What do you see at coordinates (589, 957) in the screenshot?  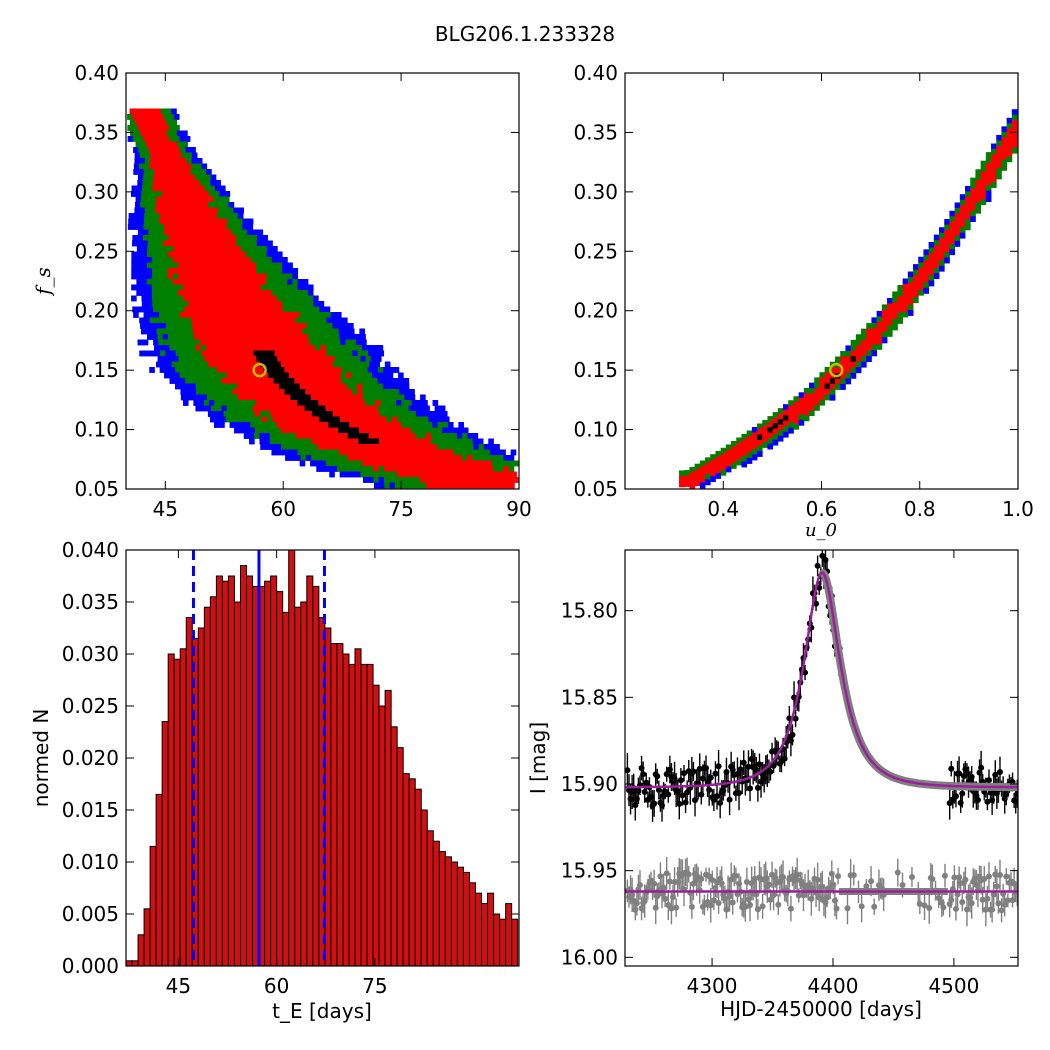 I see `y-tick-label: 16.00` at bounding box center [589, 957].